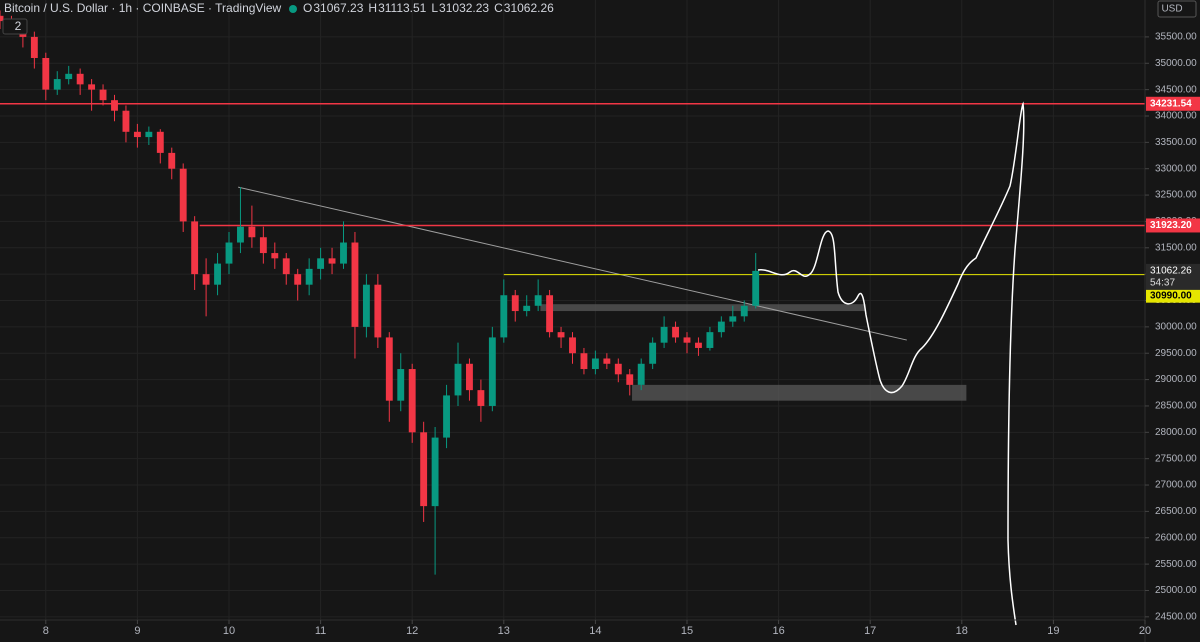  I want to click on x-tick-label: 11, so click(320, 631).